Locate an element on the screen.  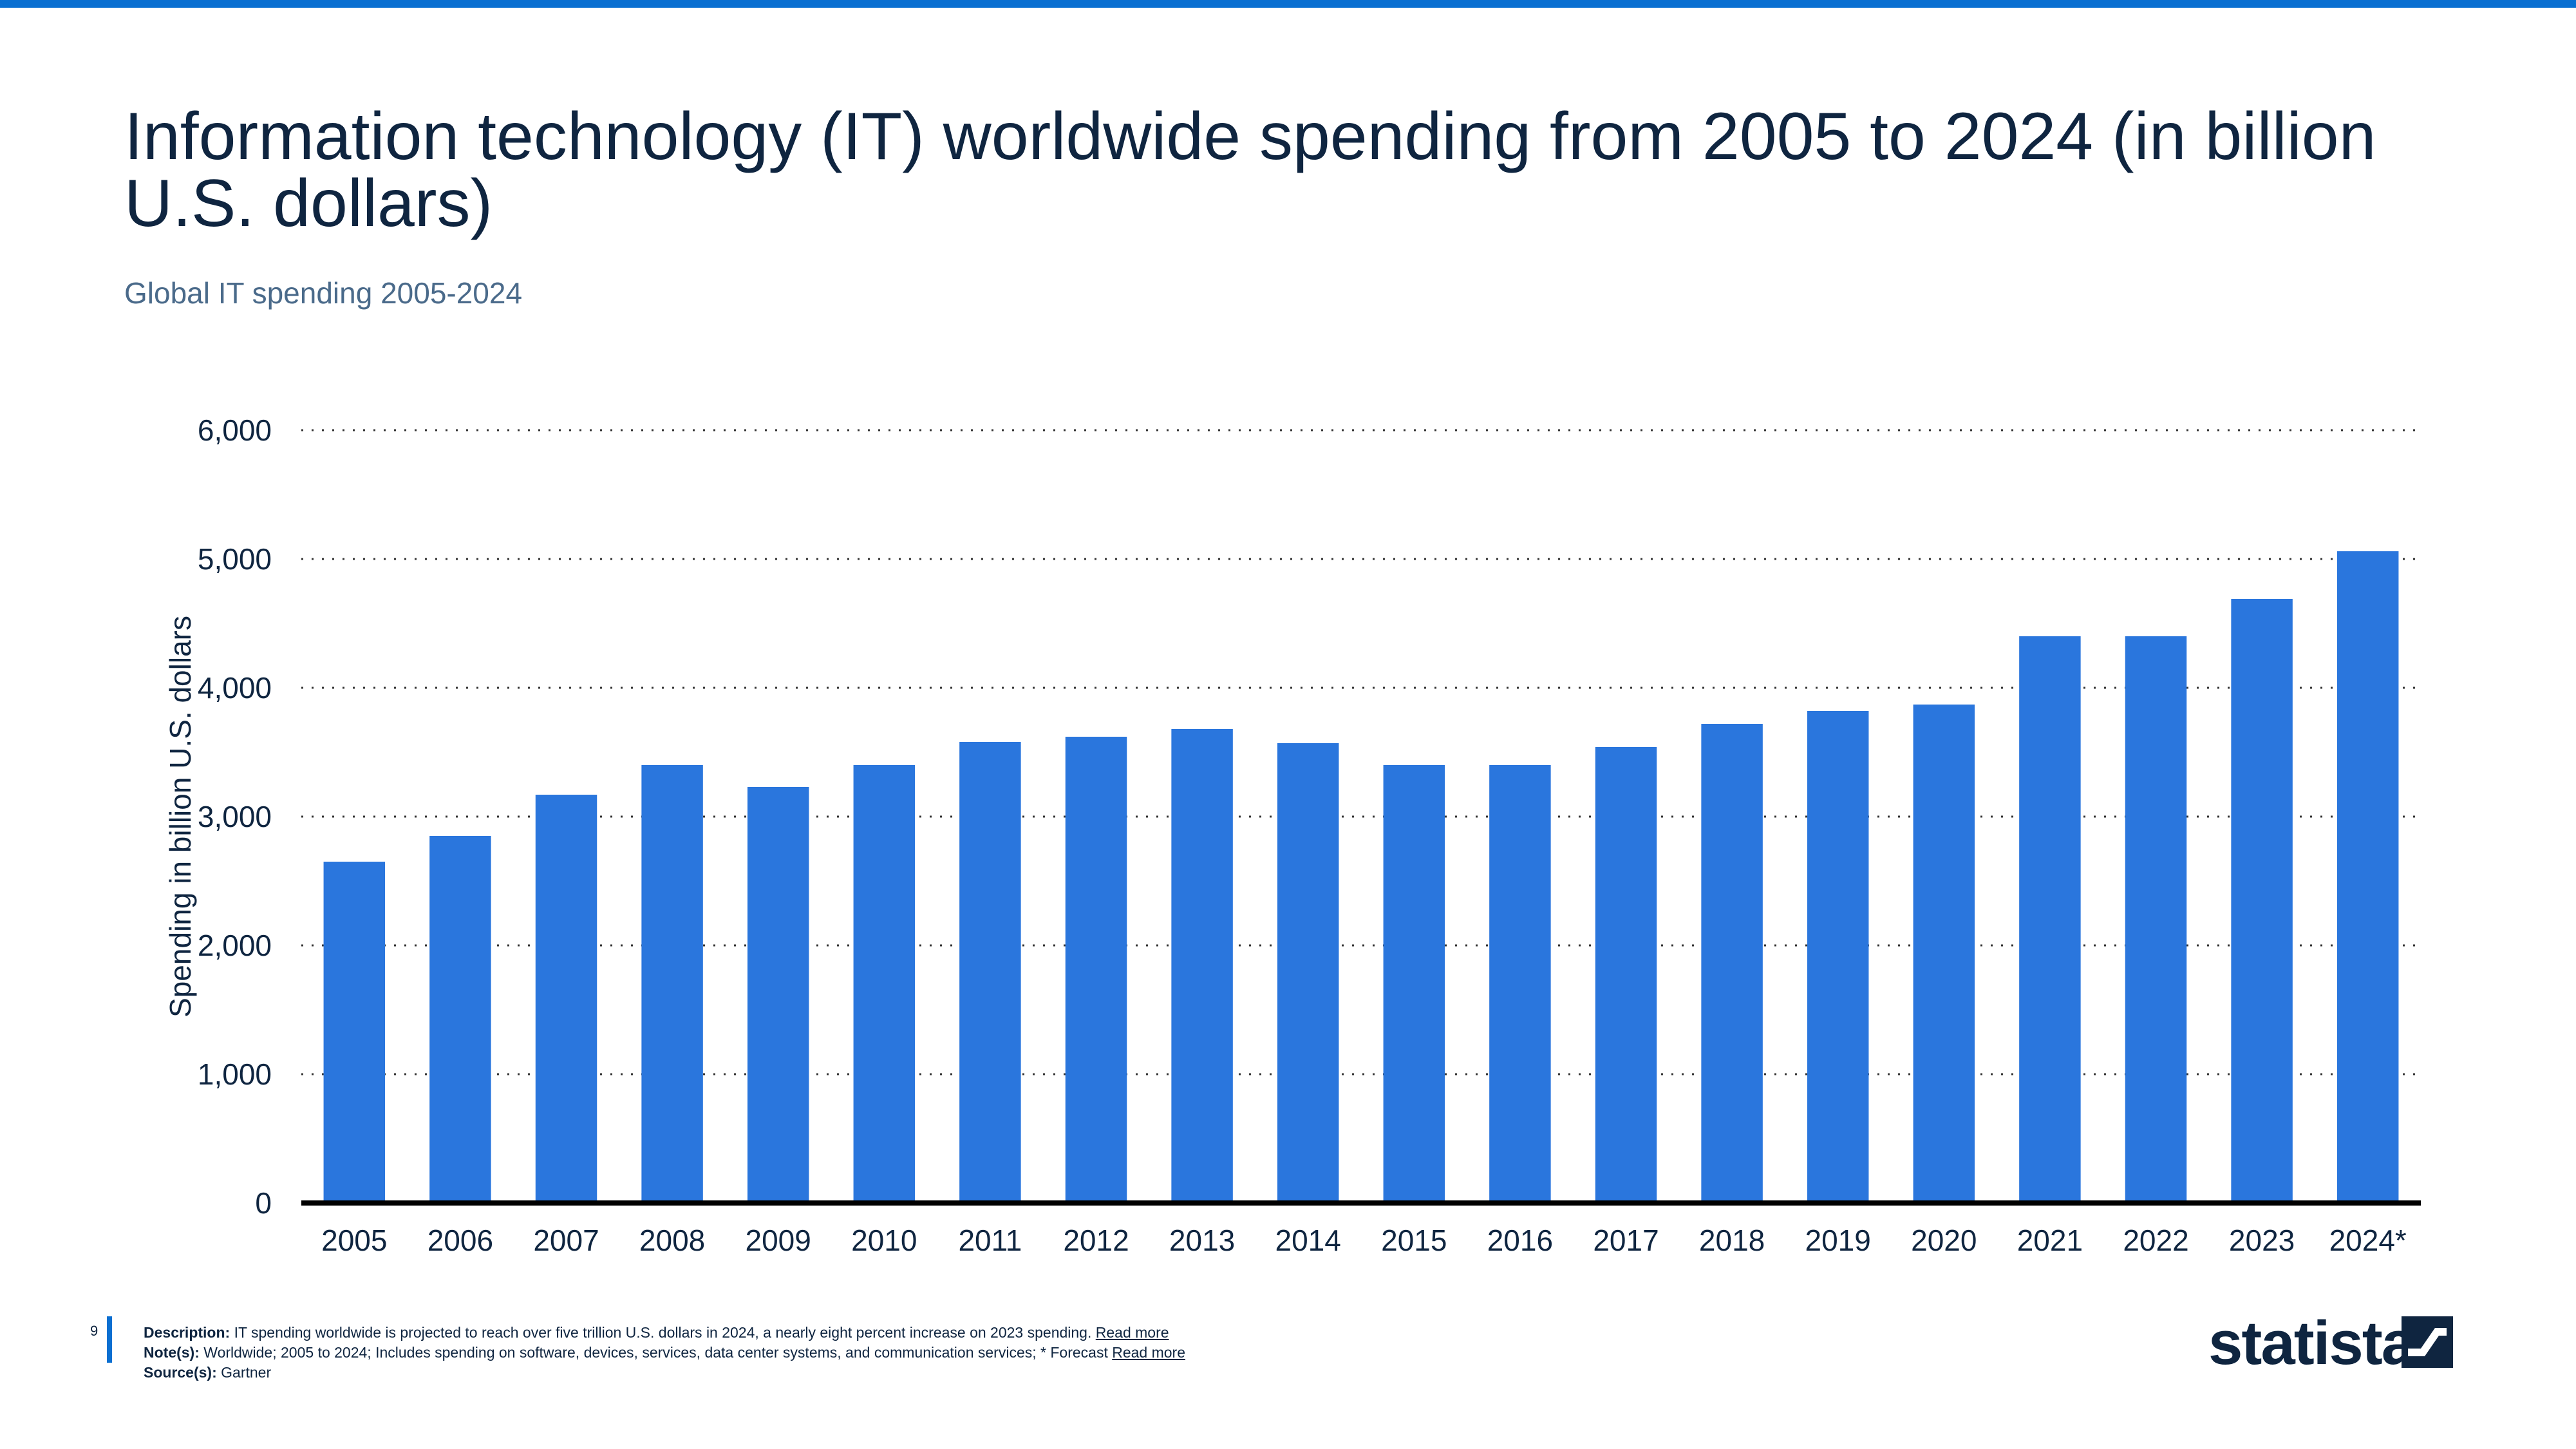
x-tick-label: 2012 is located at coordinates (1096, 1240).